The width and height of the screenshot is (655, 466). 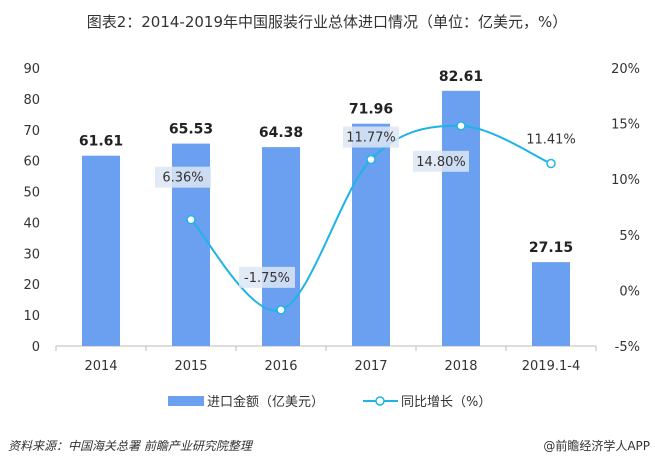 What do you see at coordinates (31, 162) in the screenshot?
I see `left-tick-label: 60` at bounding box center [31, 162].